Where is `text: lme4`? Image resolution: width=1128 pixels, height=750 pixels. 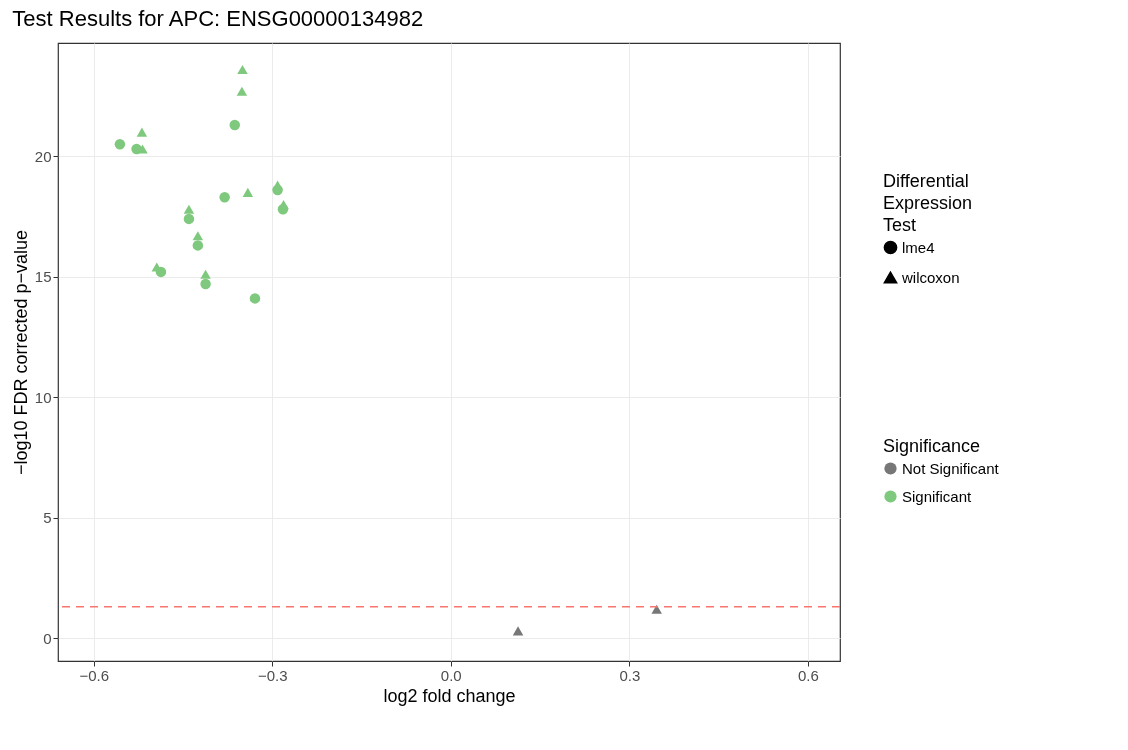
text: lme4 is located at coordinates (918, 247).